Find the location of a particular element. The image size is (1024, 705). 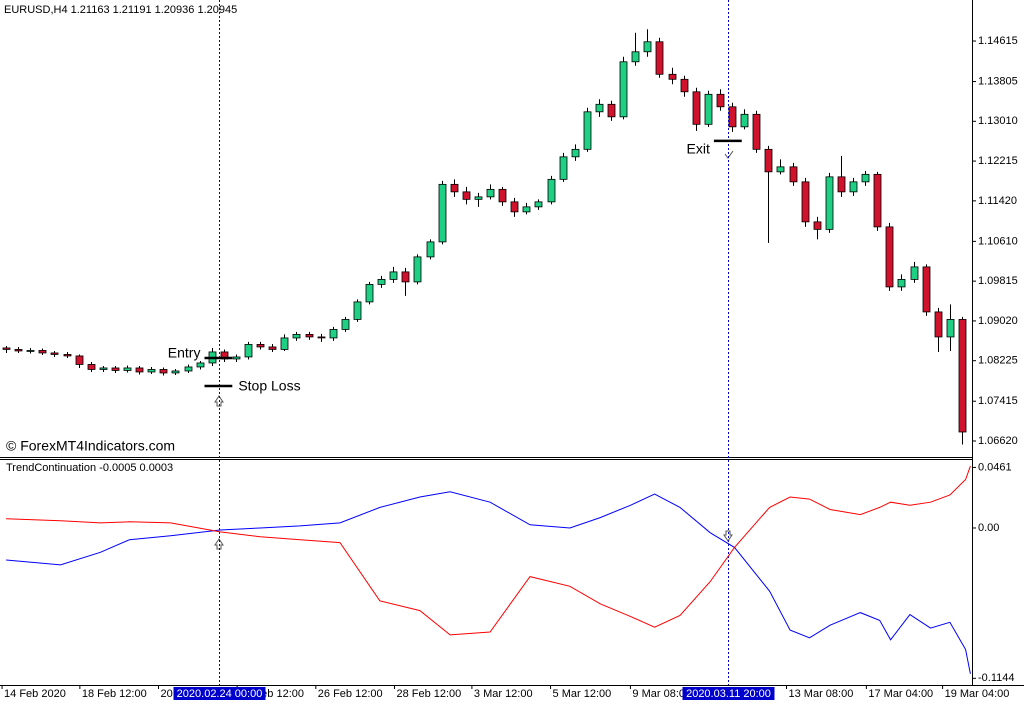

x-tick-label: 26 Feb 12:00 is located at coordinates (350, 694).